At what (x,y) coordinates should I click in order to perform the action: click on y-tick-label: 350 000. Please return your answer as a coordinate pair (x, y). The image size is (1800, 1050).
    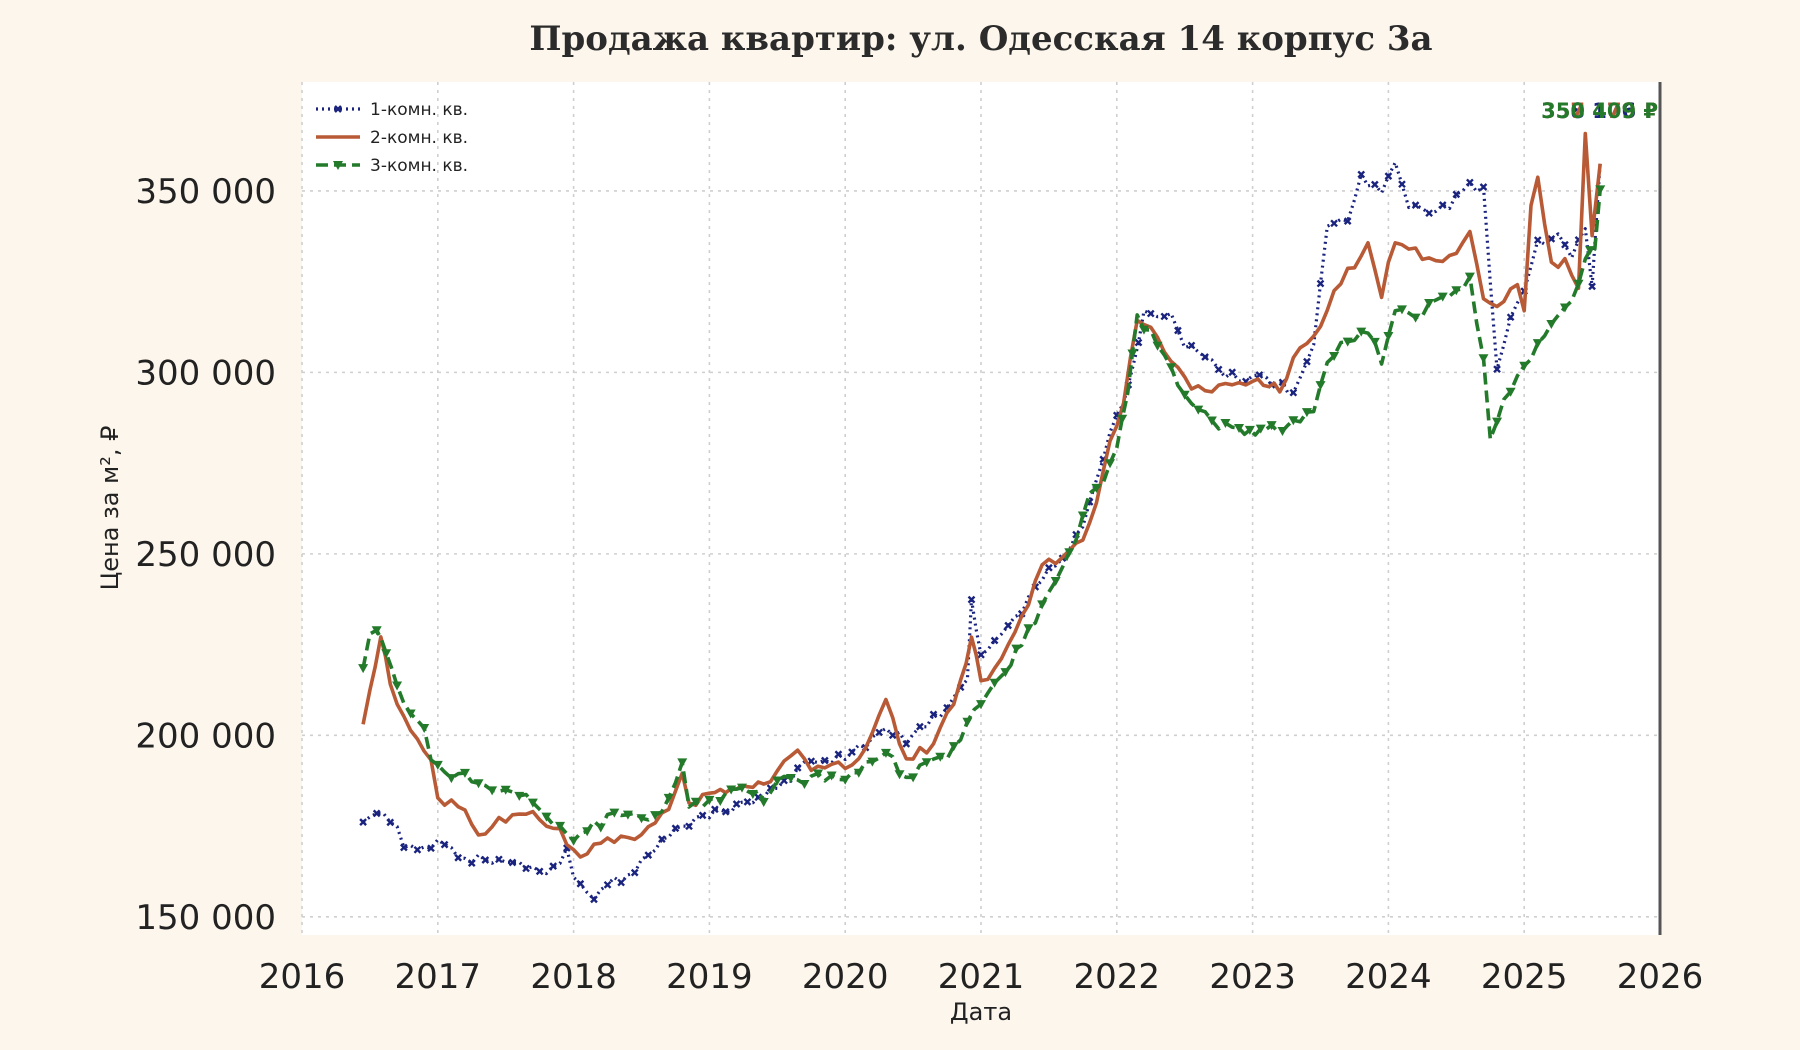
    Looking at the image, I should click on (205, 192).